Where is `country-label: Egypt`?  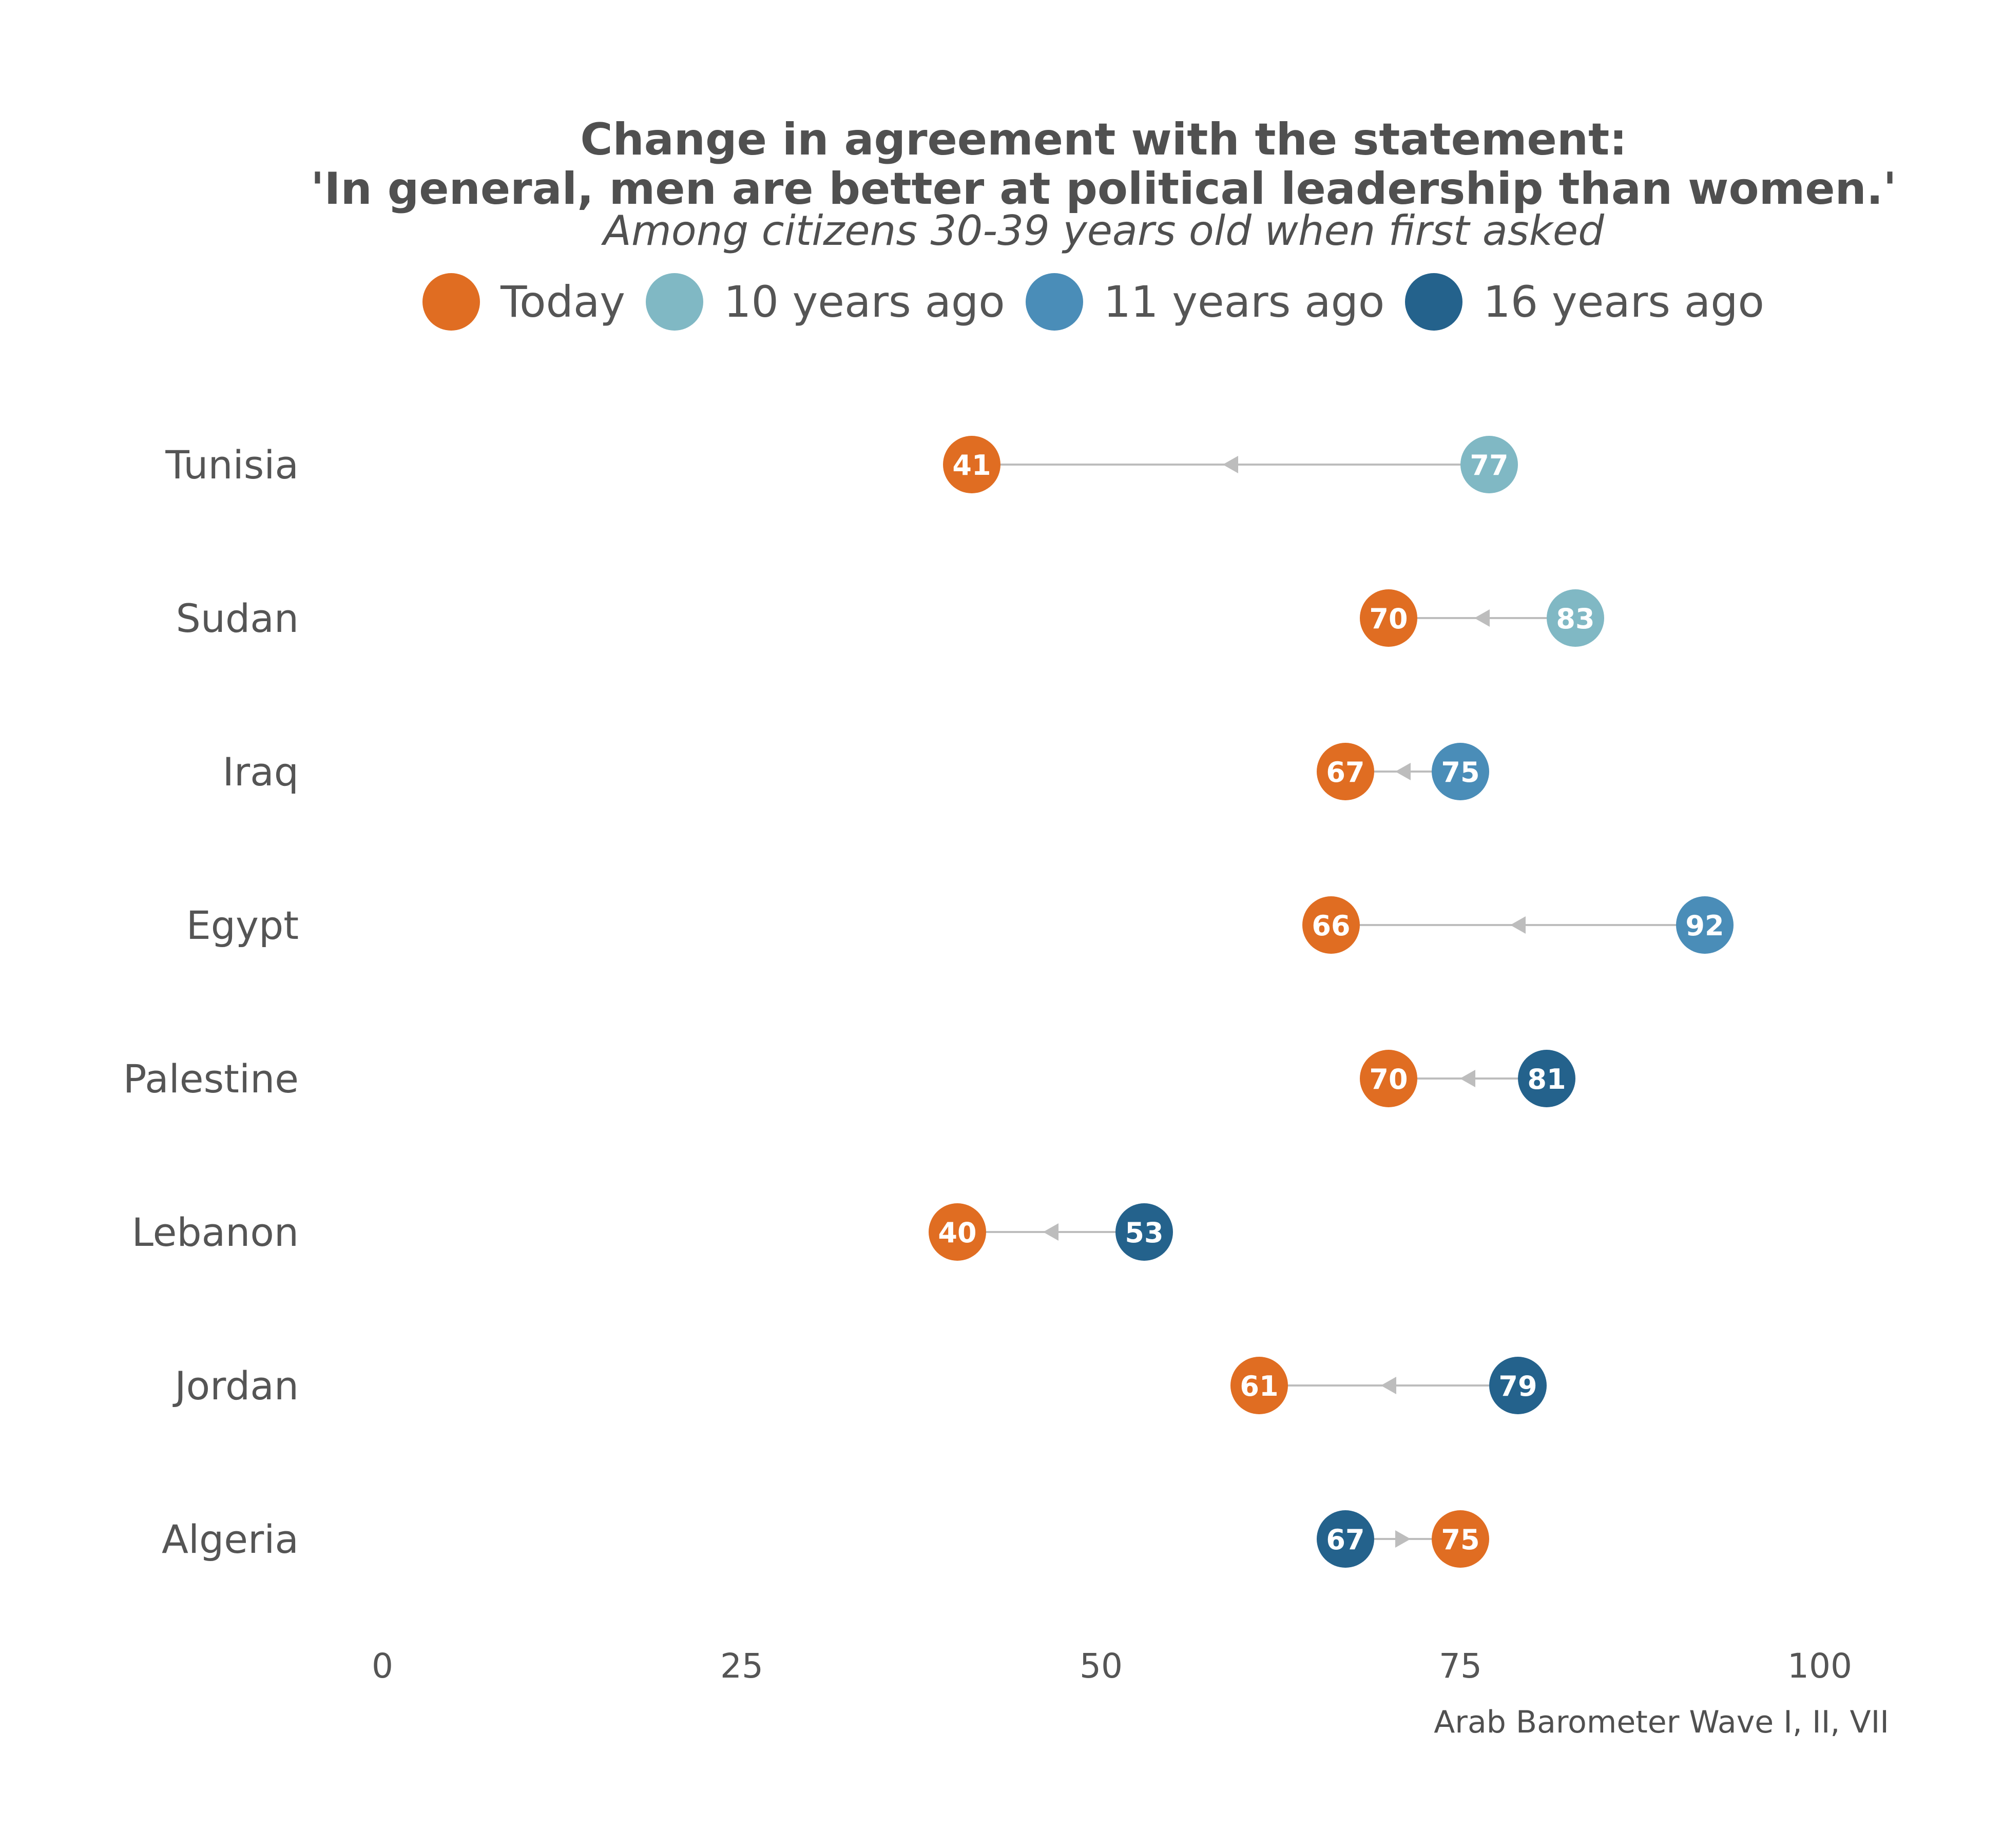
country-label: Egypt is located at coordinates (242, 925).